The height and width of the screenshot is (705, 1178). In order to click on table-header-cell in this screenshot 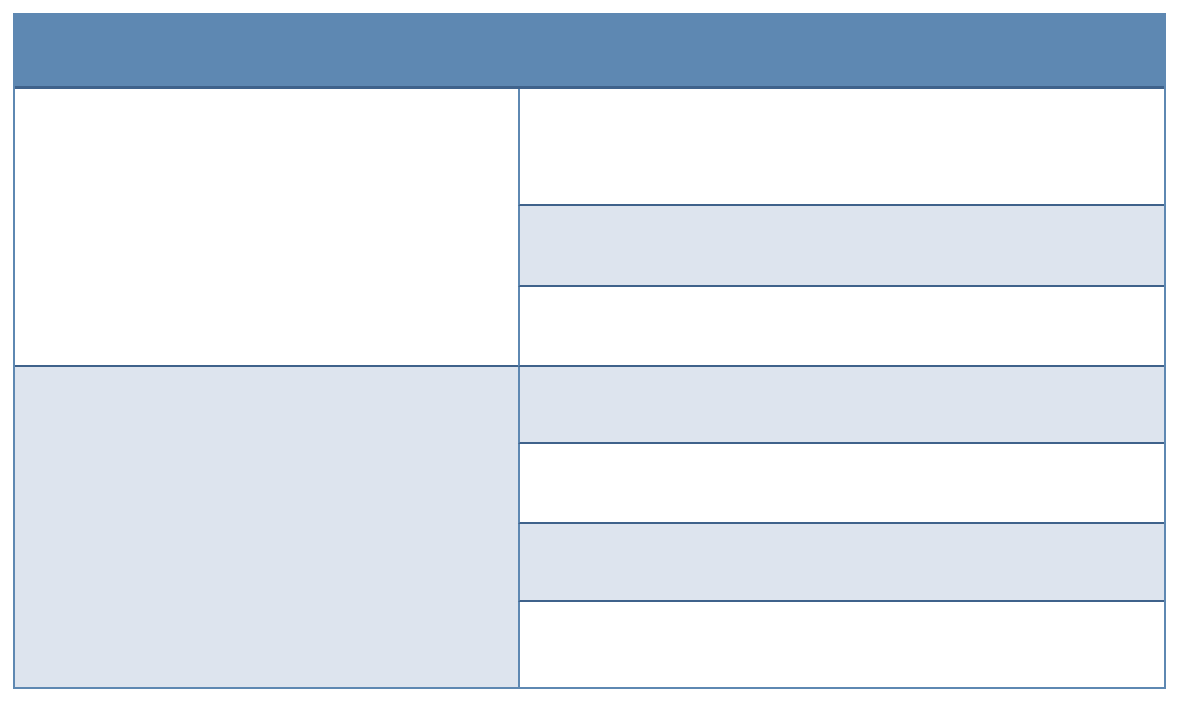, I will do `click(589, 52)`.